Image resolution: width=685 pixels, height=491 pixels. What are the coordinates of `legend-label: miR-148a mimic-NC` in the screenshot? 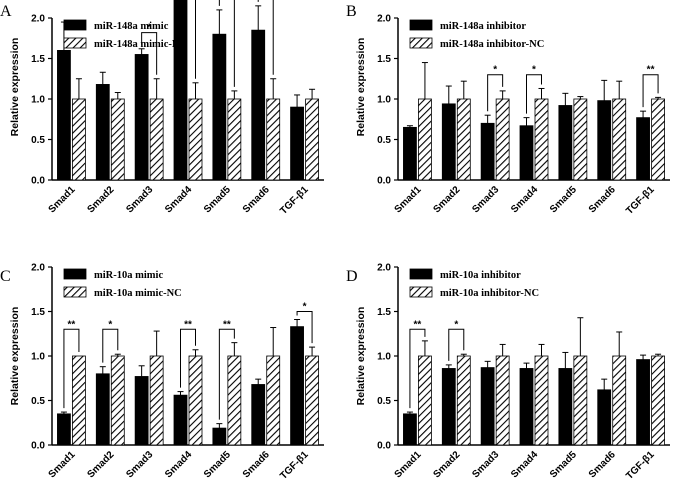 It's located at (140, 44).